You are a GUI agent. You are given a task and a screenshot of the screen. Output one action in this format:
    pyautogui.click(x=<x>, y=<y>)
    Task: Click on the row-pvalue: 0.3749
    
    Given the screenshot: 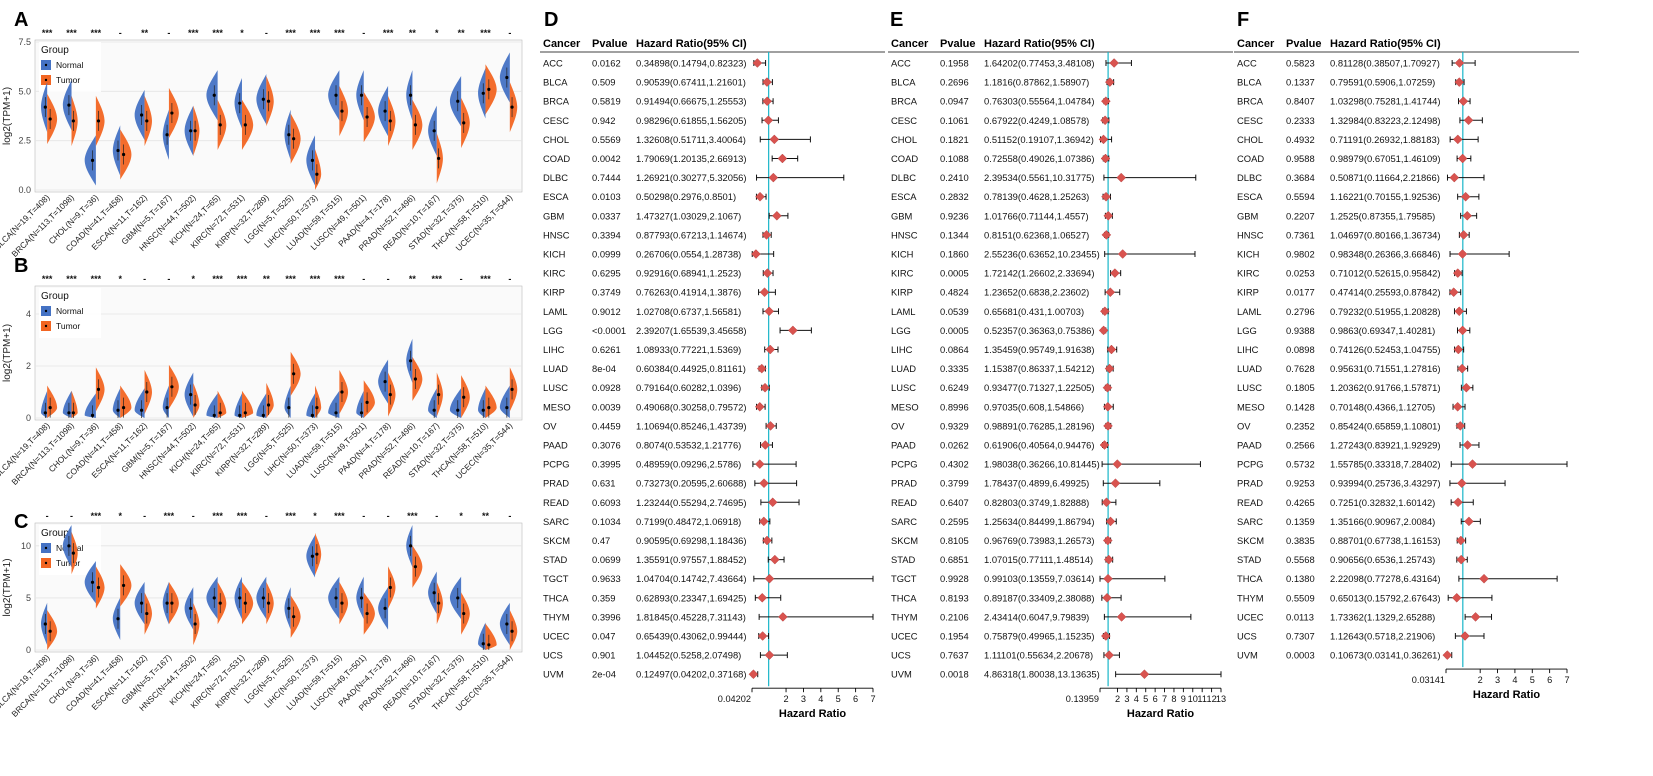 What is the action you would take?
    pyautogui.click(x=606, y=292)
    